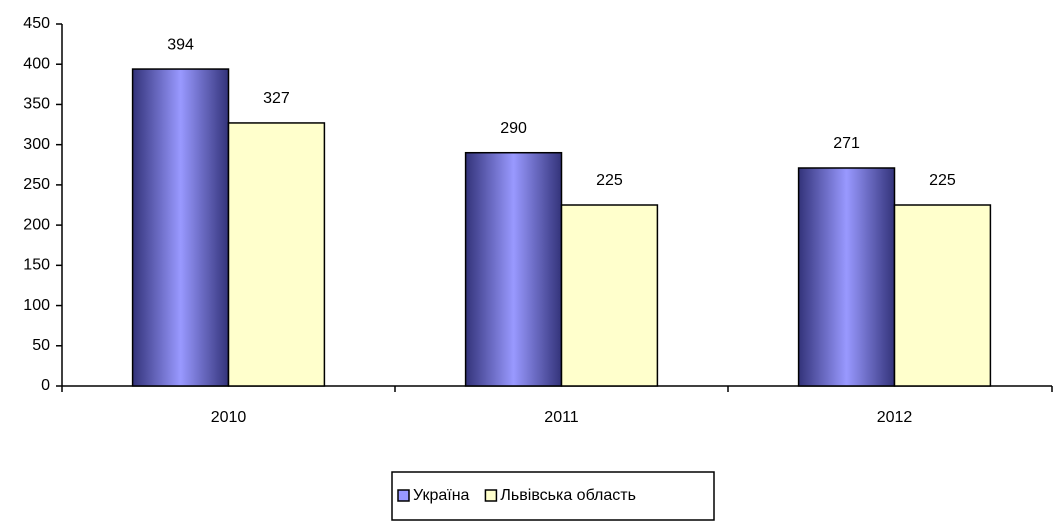 The image size is (1054, 532). Describe the element at coordinates (36, 265) in the screenshot. I see `y-tick-label: 150` at that location.